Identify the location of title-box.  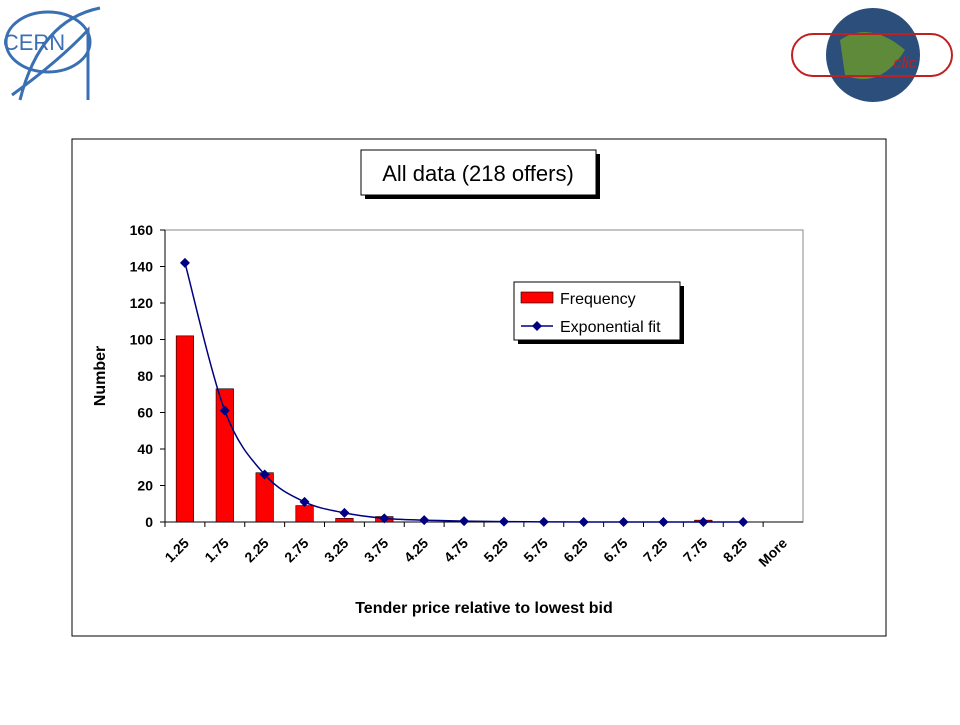
(478, 172).